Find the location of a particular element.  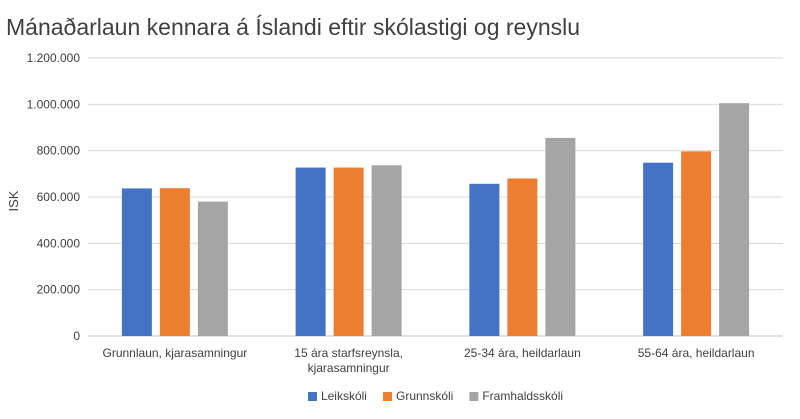

legend-label-leikskóli: Leikskóli is located at coordinates (344, 396).